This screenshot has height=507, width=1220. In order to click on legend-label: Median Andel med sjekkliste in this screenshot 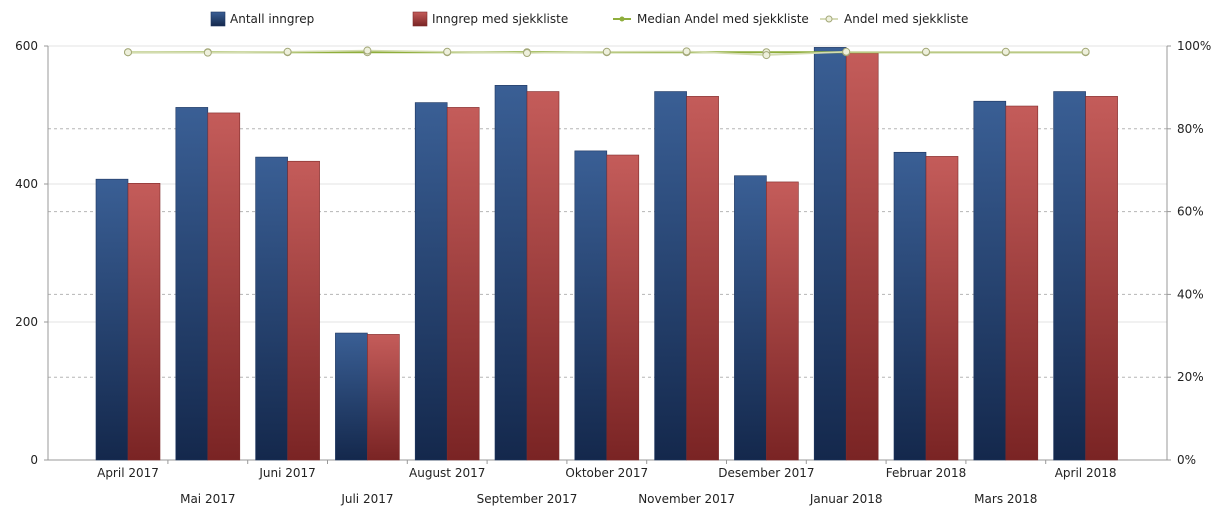, I will do `click(723, 19)`.